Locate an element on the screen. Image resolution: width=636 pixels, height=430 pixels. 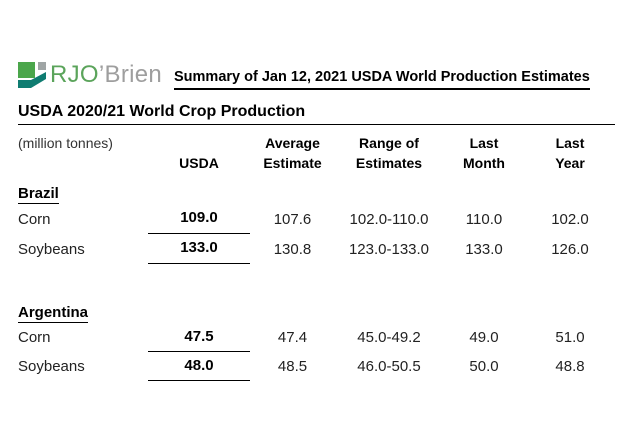
last-year-value: 48.8 is located at coordinates (570, 366).